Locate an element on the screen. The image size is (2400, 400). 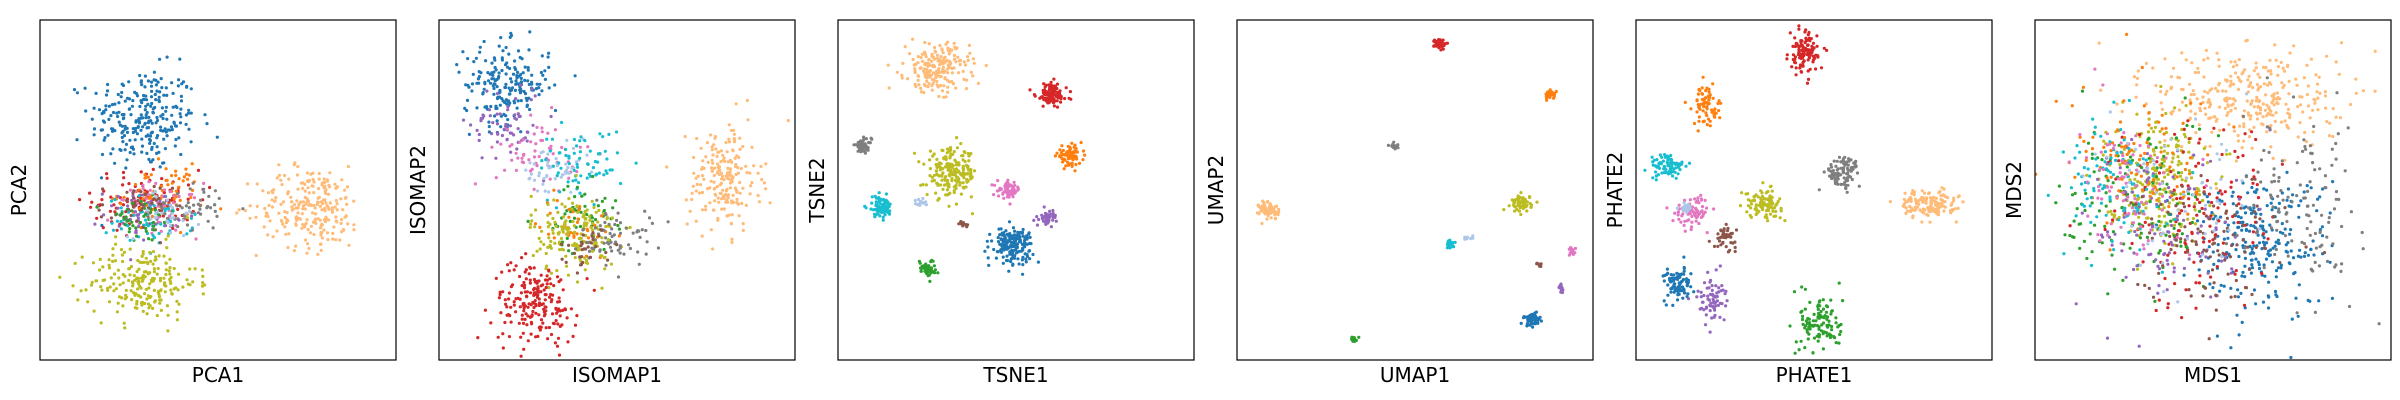
cluster-pink is located at coordinates (1005, 192).